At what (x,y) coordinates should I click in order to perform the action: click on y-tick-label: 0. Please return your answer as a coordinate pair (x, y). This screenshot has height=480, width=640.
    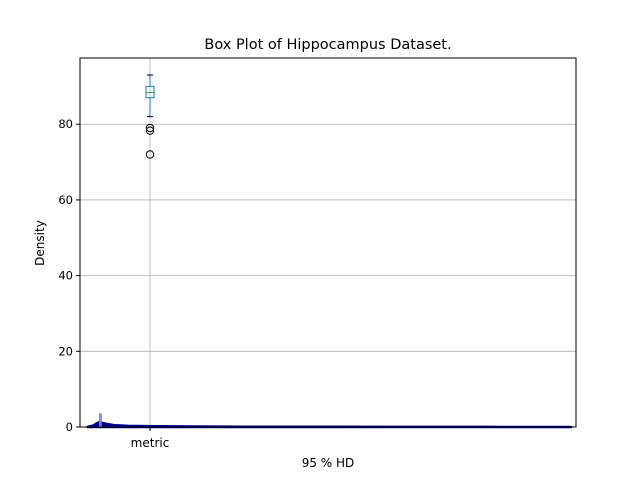
    Looking at the image, I should click on (69, 427).